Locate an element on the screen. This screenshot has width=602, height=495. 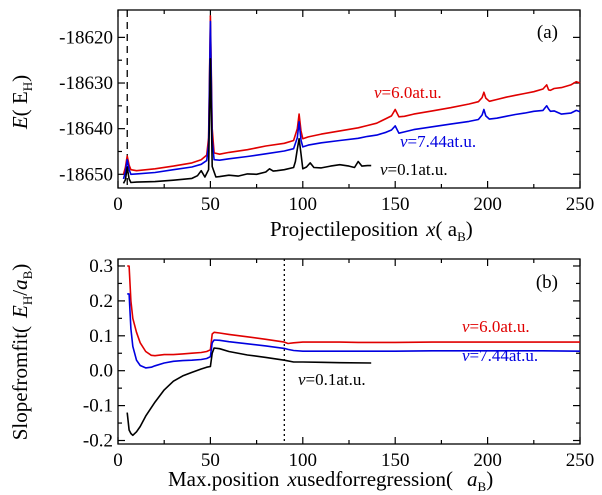
y-tick-label-b: 0.0 is located at coordinates (101, 371).